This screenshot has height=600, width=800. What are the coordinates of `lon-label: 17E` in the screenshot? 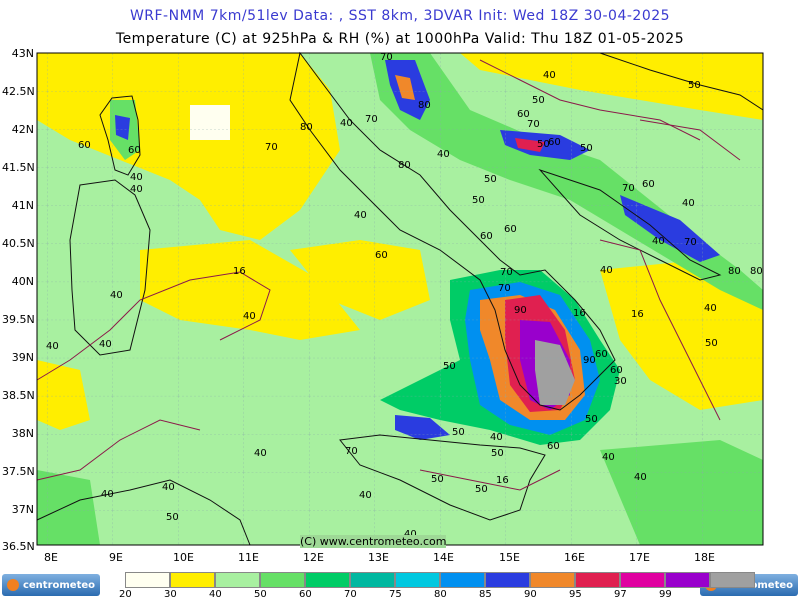 It's located at (639, 557).